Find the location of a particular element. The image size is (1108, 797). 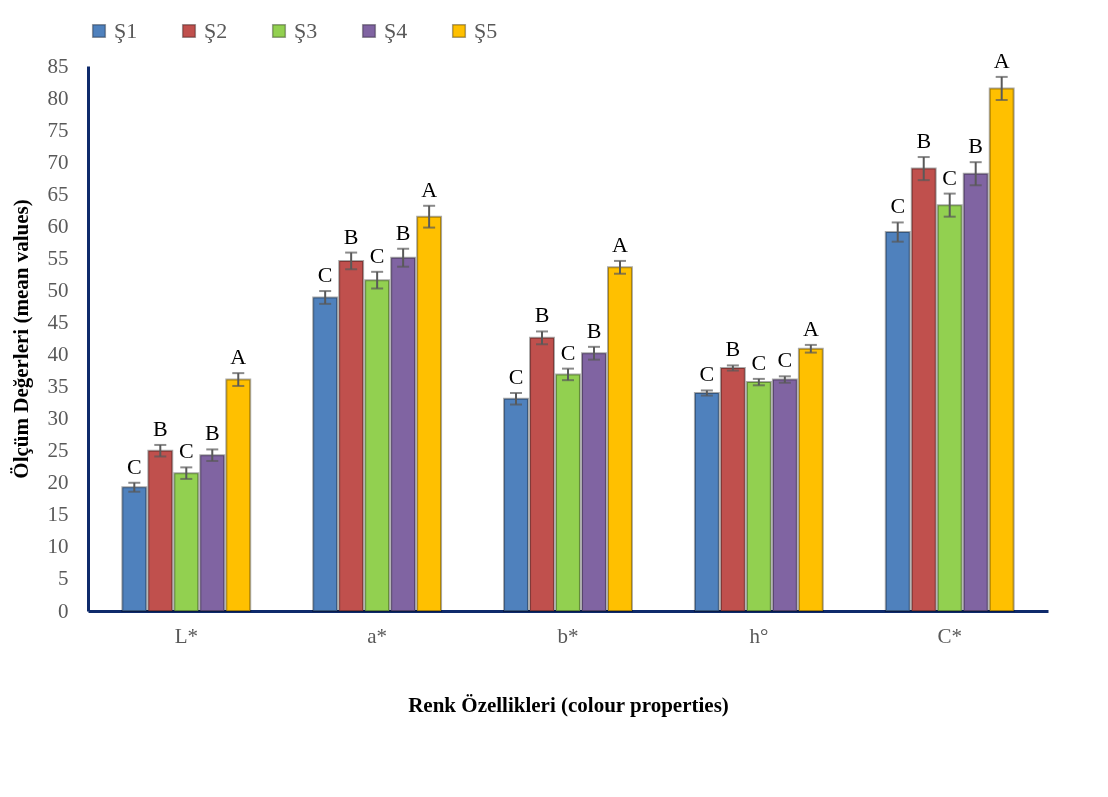

x-tick-label: L* is located at coordinates (186, 635).